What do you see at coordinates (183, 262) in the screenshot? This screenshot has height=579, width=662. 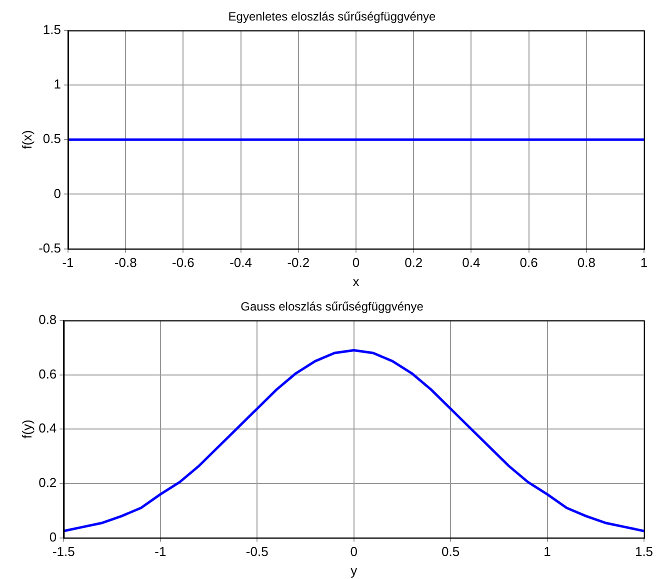 I see `x-tick-label: -0.6` at bounding box center [183, 262].